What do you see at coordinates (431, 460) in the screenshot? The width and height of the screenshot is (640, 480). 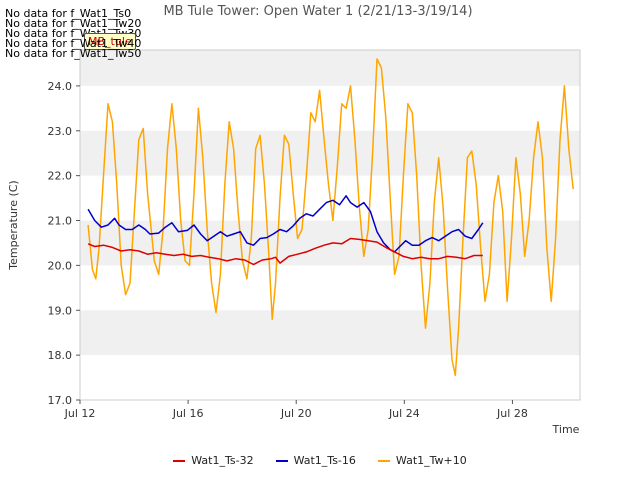 I see `legend-label: Wat1_Tw+10` at bounding box center [431, 460].